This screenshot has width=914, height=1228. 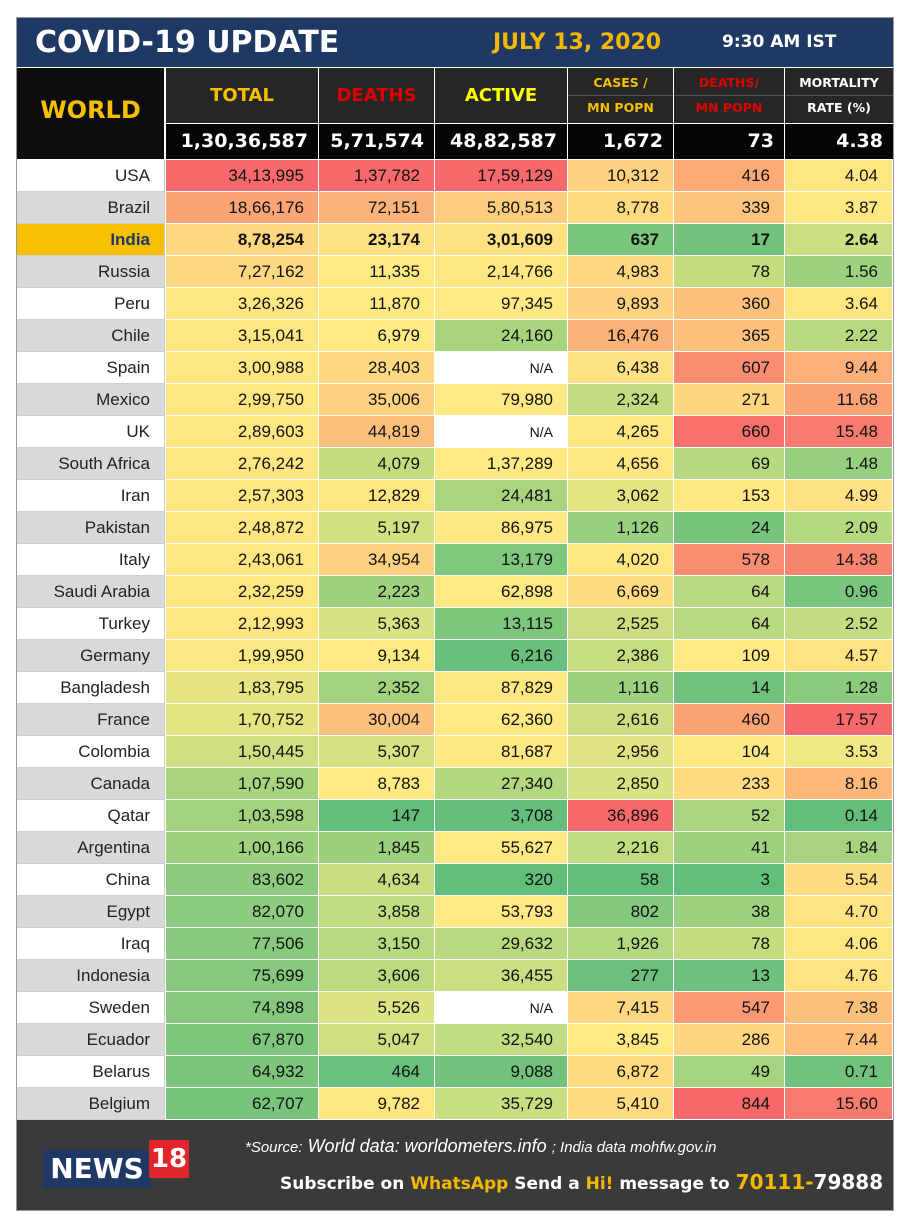 I want to click on cell-total: 1,50,445, so click(x=242, y=752).